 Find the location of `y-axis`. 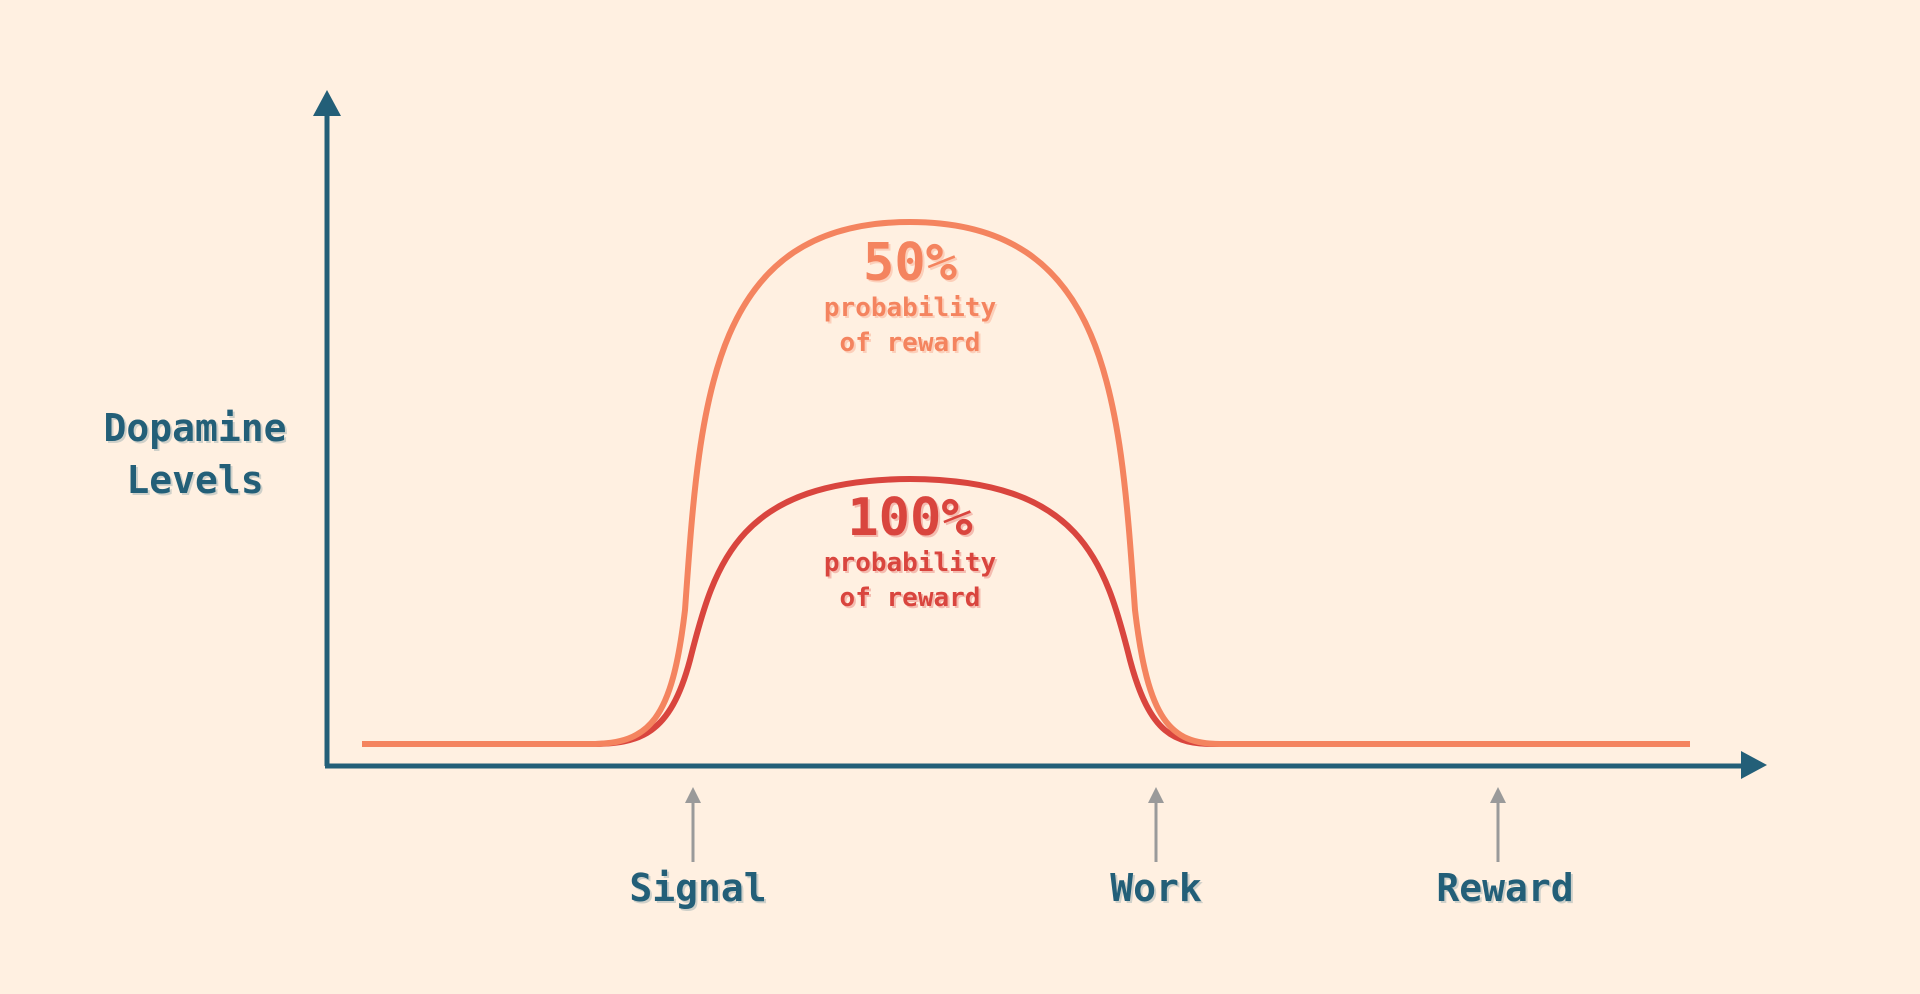

y-axis is located at coordinates (327, 428).